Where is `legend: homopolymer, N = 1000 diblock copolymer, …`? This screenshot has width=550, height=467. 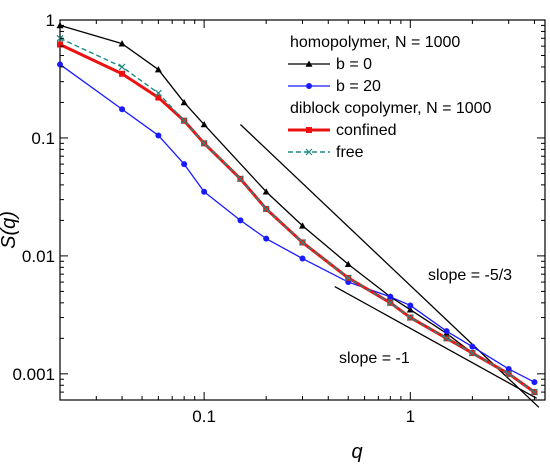
legend: homopolymer, N = 1000 diblock copolymer, … is located at coordinates (390, 97).